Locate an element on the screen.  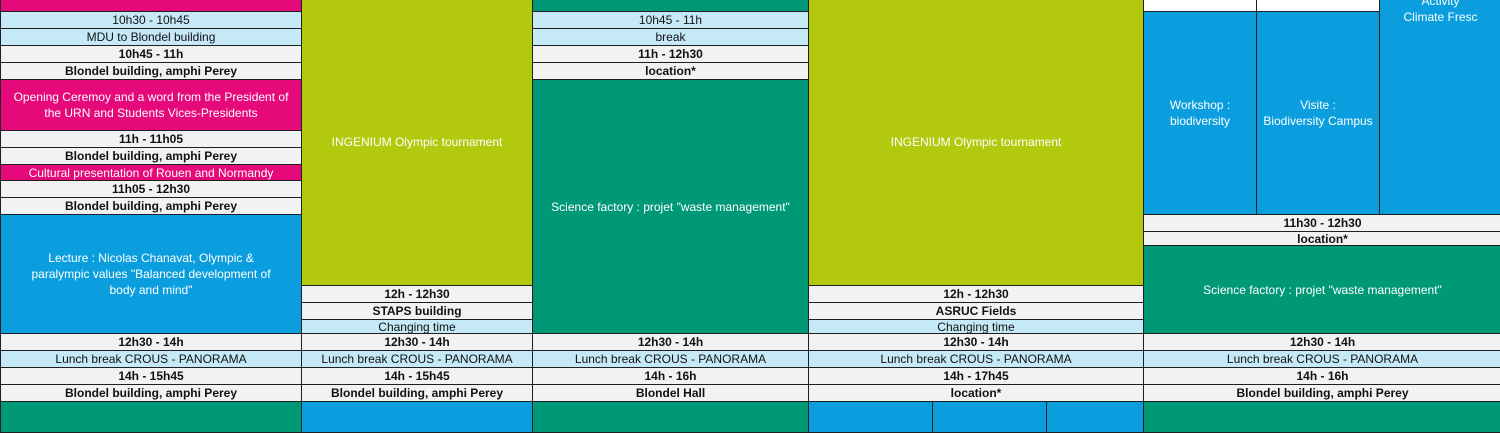
mon-location-1: MDU to Blondel building is located at coordinates (151, 37).